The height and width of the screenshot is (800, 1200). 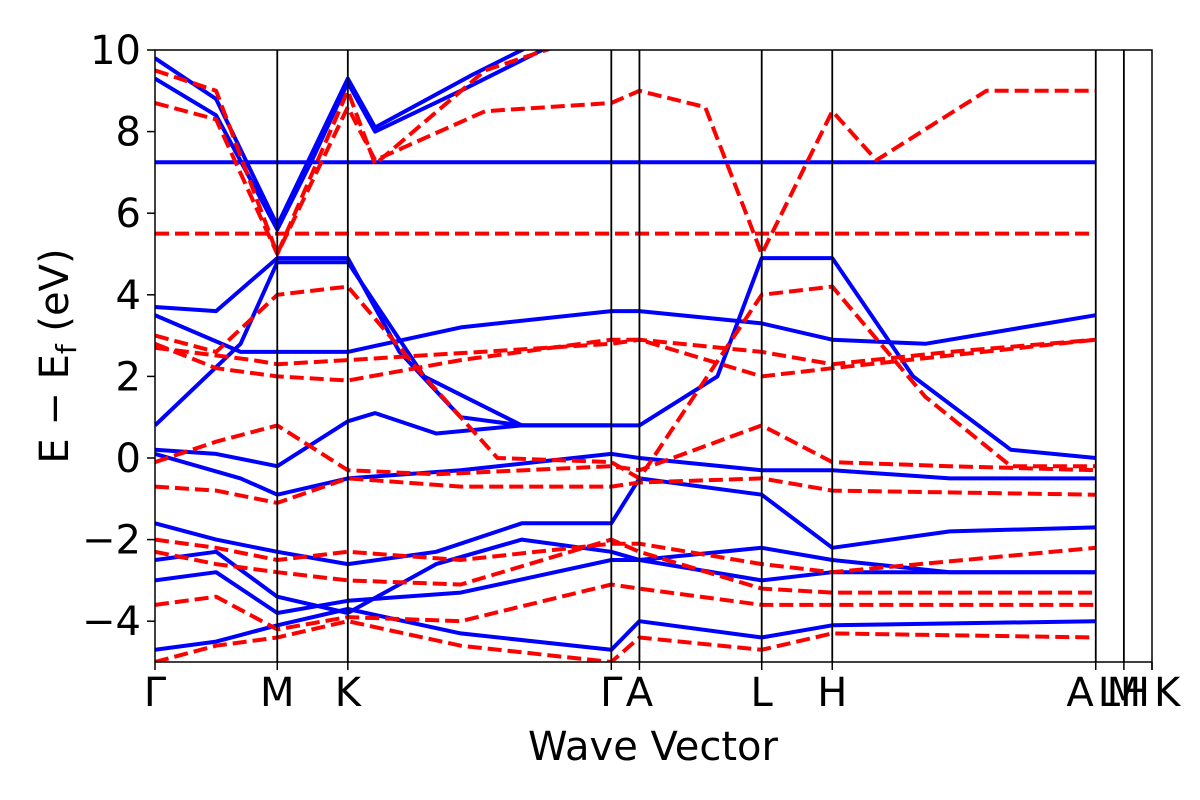 What do you see at coordinates (111, 622) in the screenshot?
I see `y-tick-label-0: −4` at bounding box center [111, 622].